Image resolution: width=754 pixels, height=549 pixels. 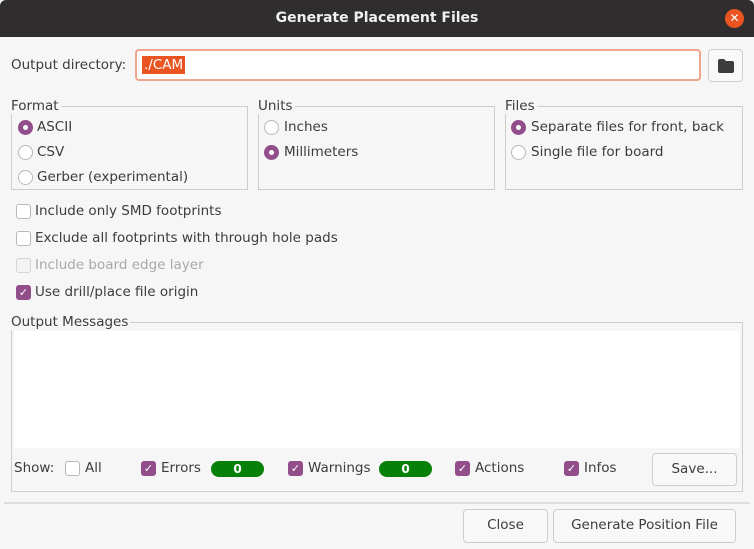 What do you see at coordinates (644, 526) in the screenshot?
I see `generate-position-file-button: Generate Position File` at bounding box center [644, 526].